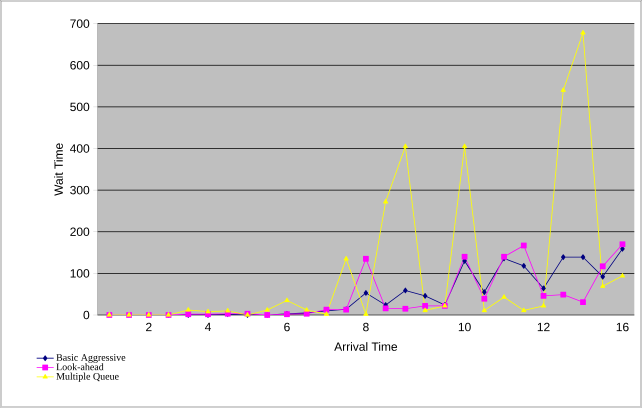 This screenshot has height=408, width=642. Describe the element at coordinates (149, 327) in the screenshot. I see `x-tick-label: 2` at that location.